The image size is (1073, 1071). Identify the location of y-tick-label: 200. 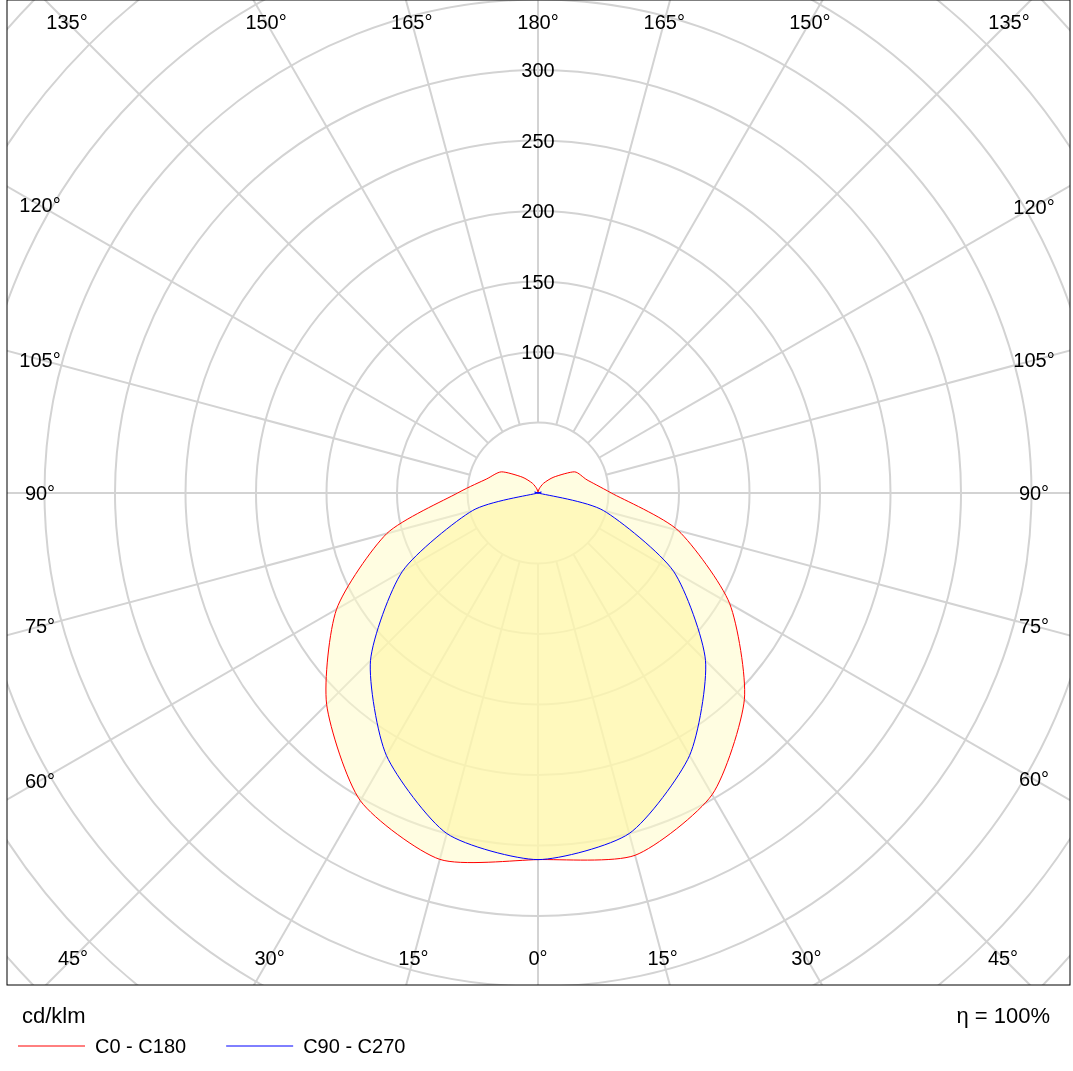
(538, 211).